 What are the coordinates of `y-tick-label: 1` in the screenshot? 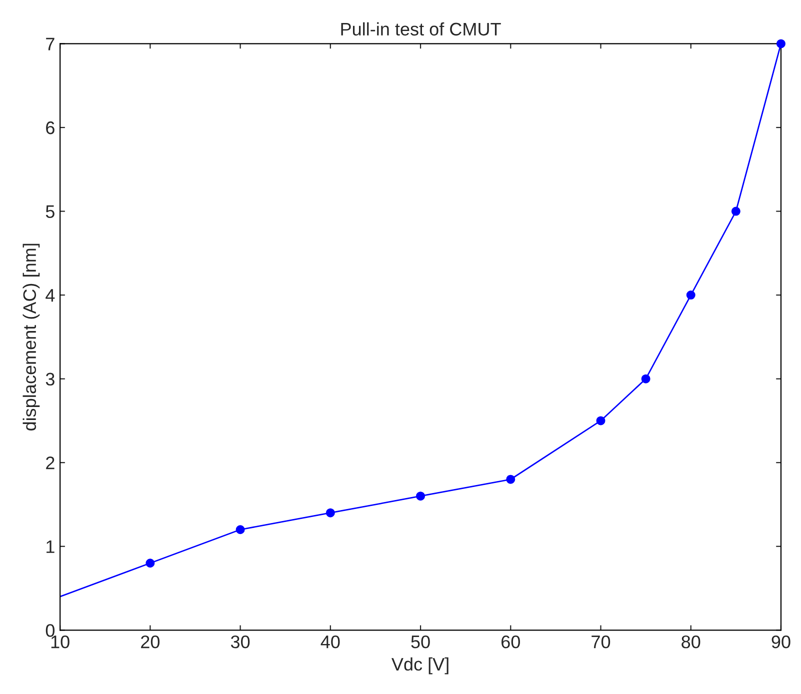 It's located at (50, 546).